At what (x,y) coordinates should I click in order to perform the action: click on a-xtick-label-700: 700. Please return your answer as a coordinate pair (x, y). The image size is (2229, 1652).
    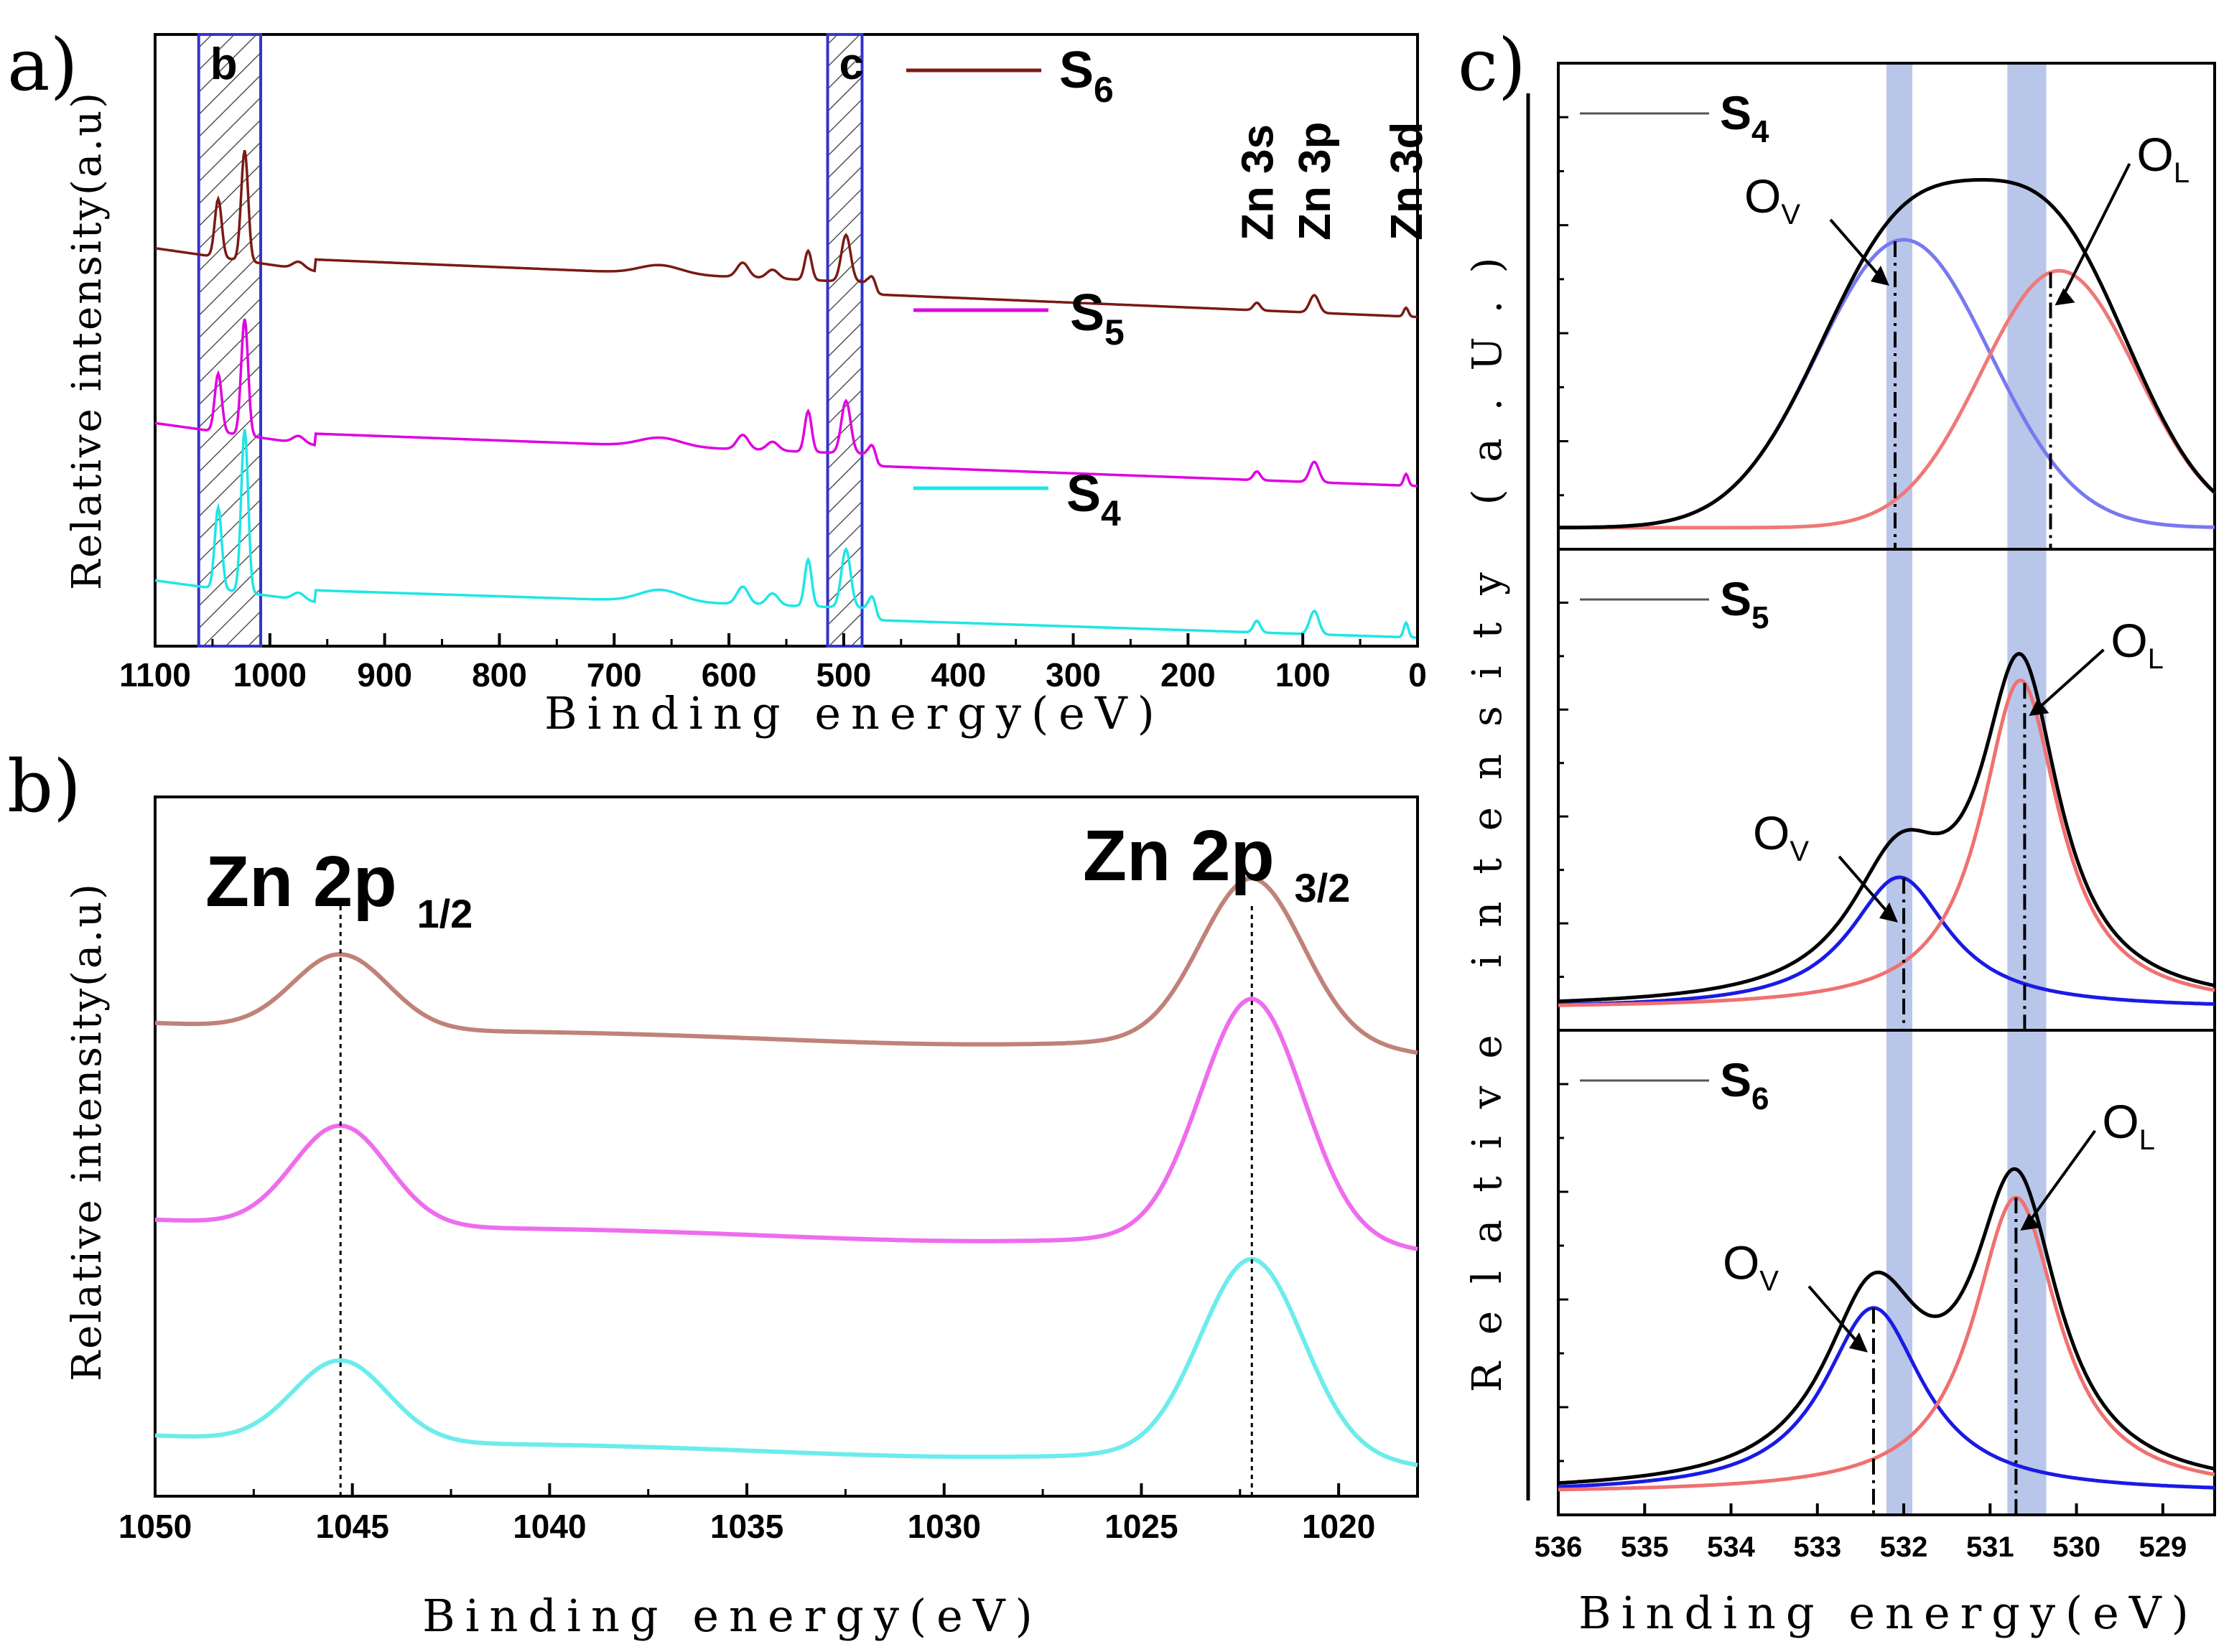
    Looking at the image, I should click on (614, 675).